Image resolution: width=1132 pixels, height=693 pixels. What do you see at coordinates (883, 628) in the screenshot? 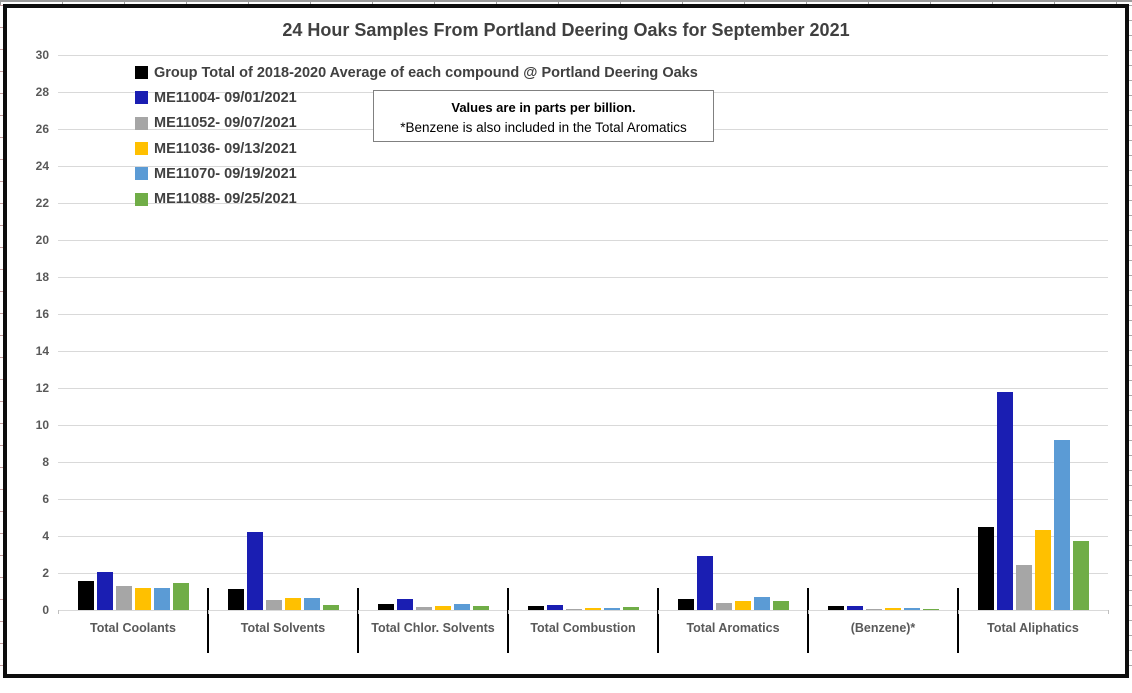
I see `category-label: (Benzene)*` at bounding box center [883, 628].